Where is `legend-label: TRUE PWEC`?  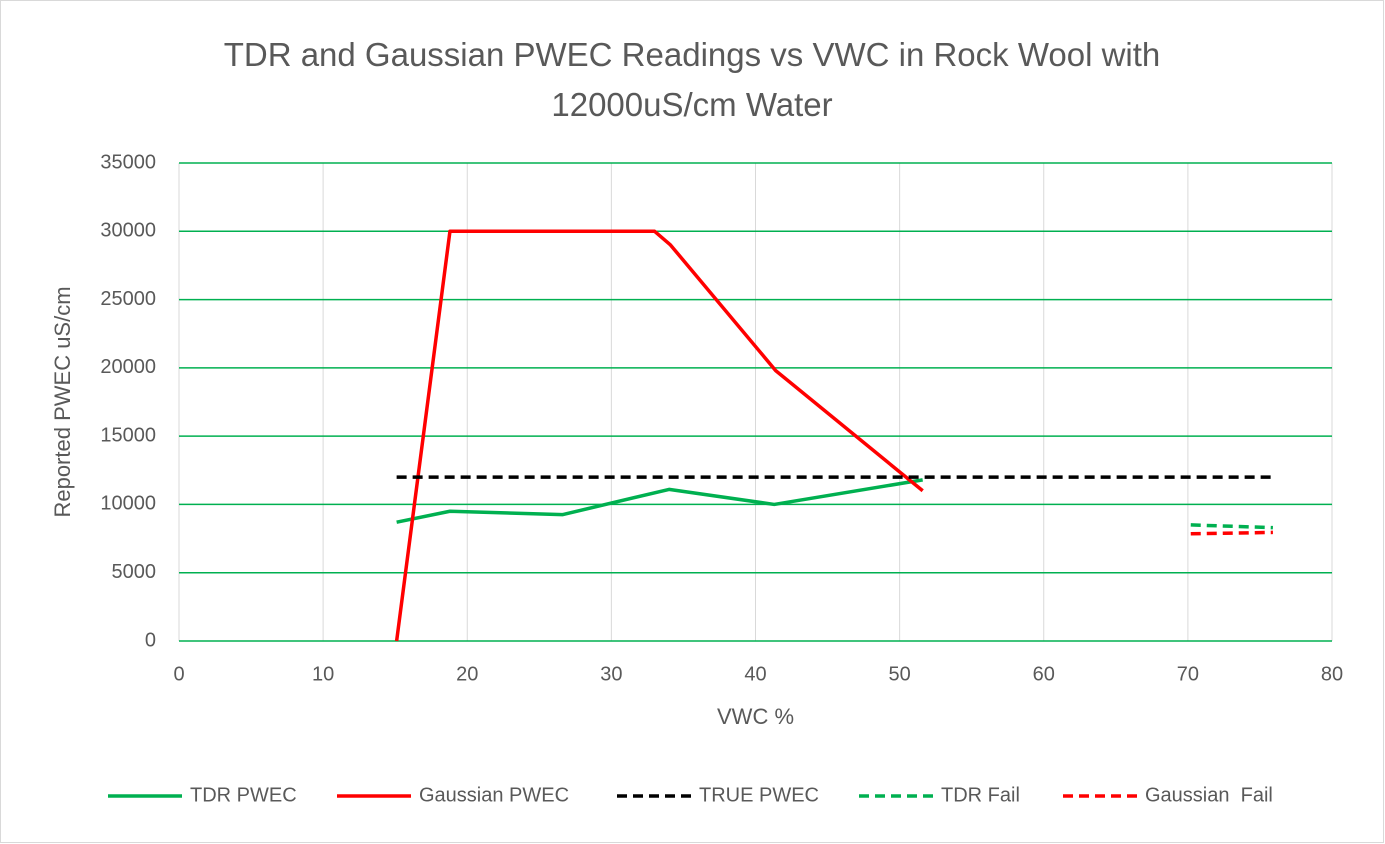 legend-label: TRUE PWEC is located at coordinates (759, 795).